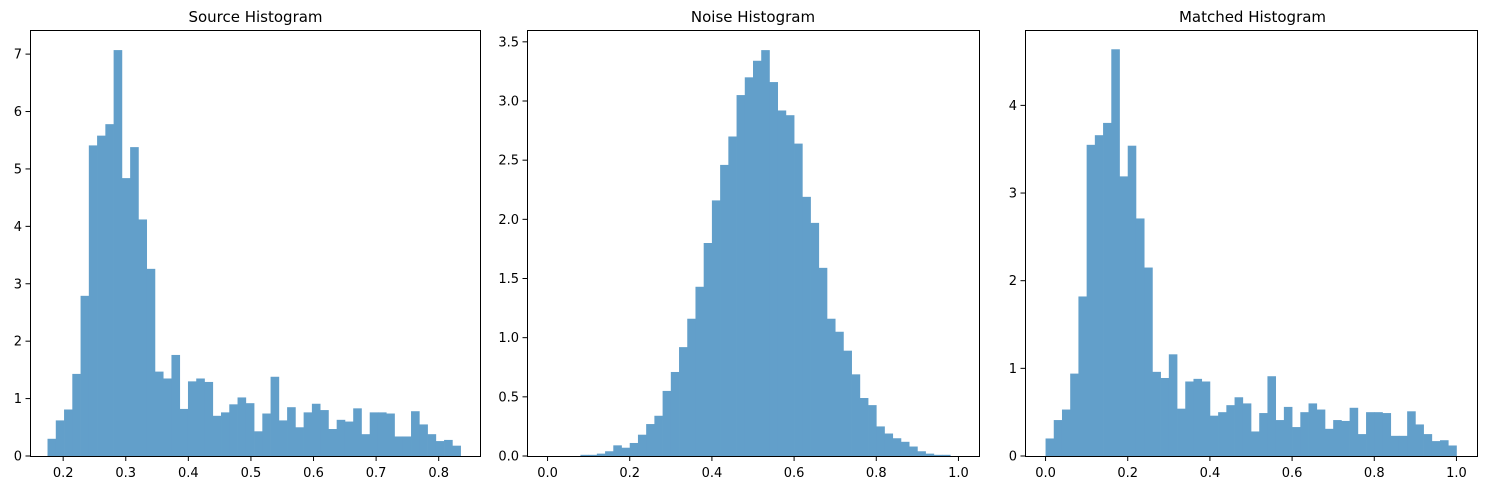 Image resolution: width=1489 pixels, height=490 pixels. I want to click on matched-histogram-x-tick-label: 1.0, so click(1456, 473).